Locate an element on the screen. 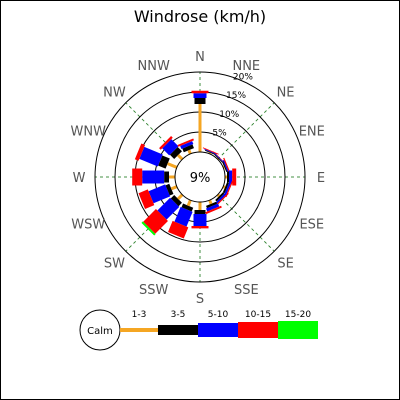 The image size is (400, 400). ring-label: 5% is located at coordinates (219, 134).